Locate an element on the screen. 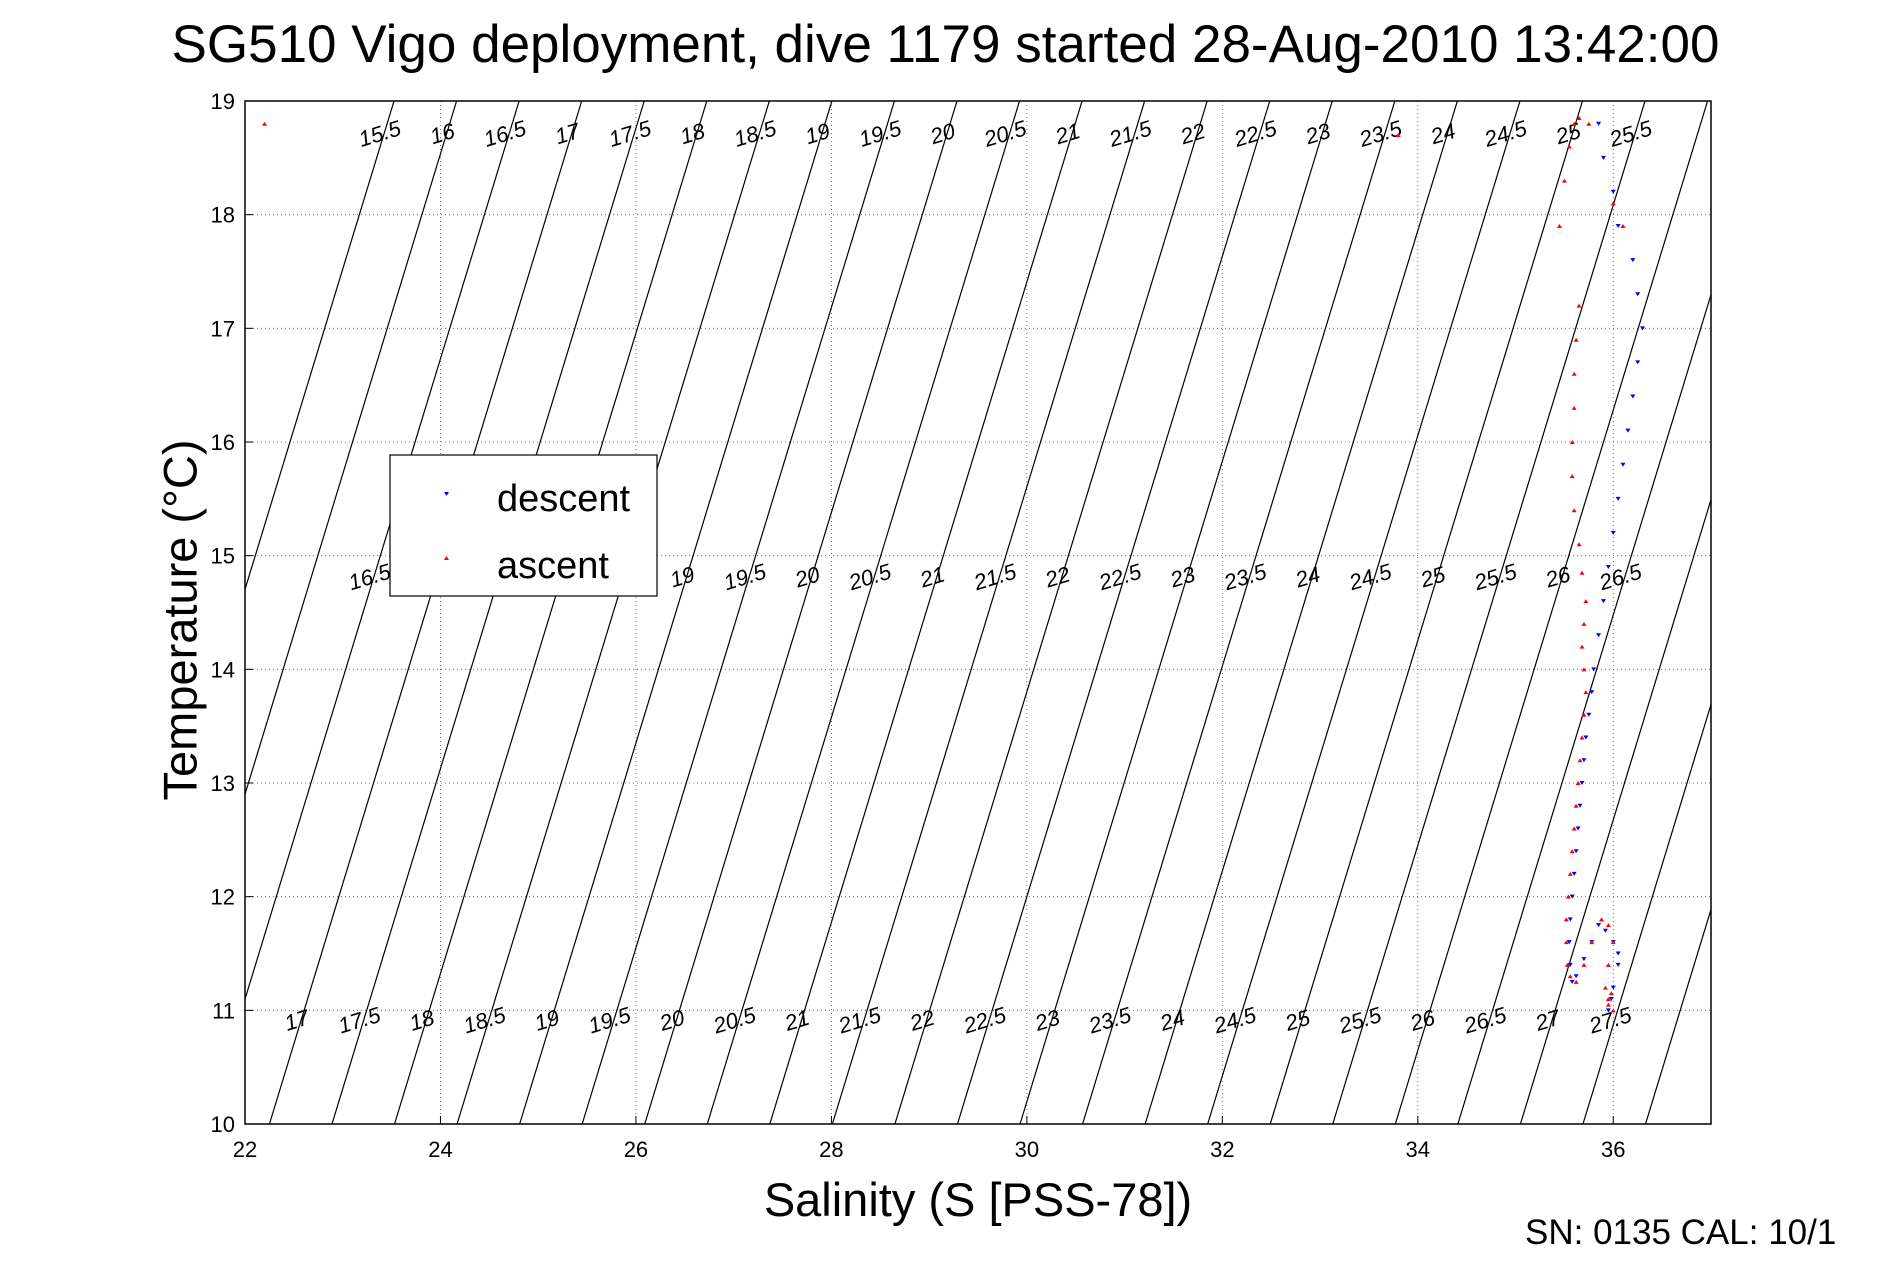 The image size is (1891, 1262). density-contour-label: 19.5 is located at coordinates (880, 133).